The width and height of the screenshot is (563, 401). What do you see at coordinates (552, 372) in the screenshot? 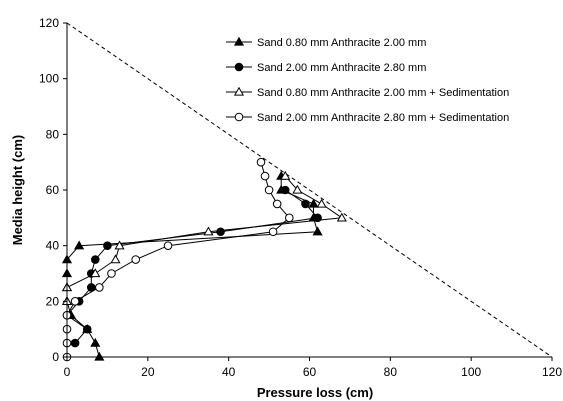
I see `x-tick-label: 120` at bounding box center [552, 372].